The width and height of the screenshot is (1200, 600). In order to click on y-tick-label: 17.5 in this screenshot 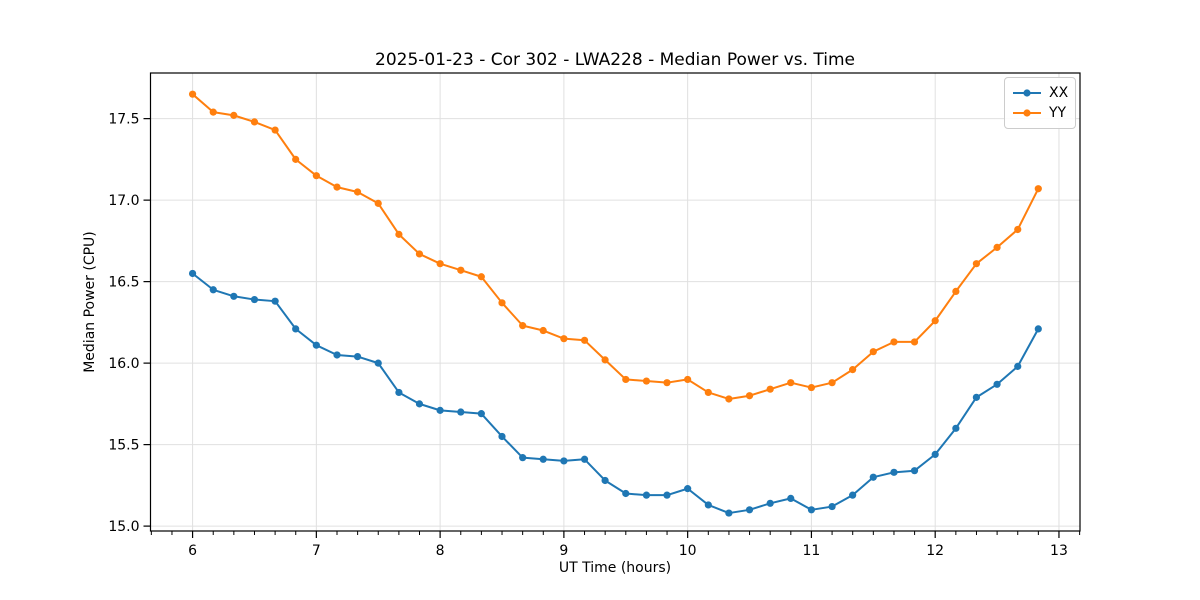, I will do `click(123, 120)`.